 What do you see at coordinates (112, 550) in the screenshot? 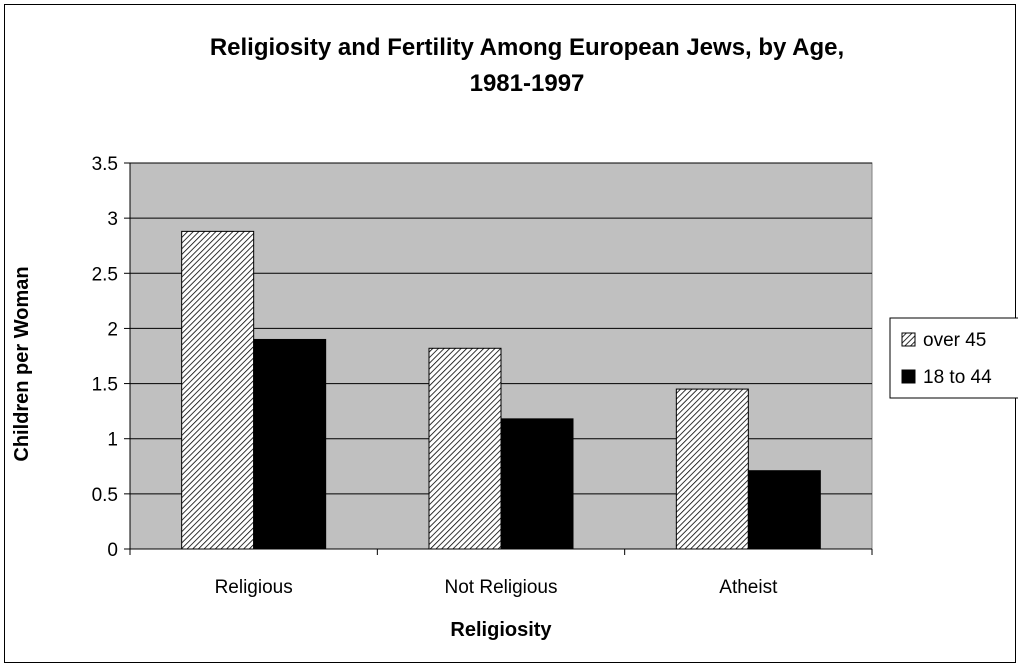
I see `y-tick-label: 0` at bounding box center [112, 550].